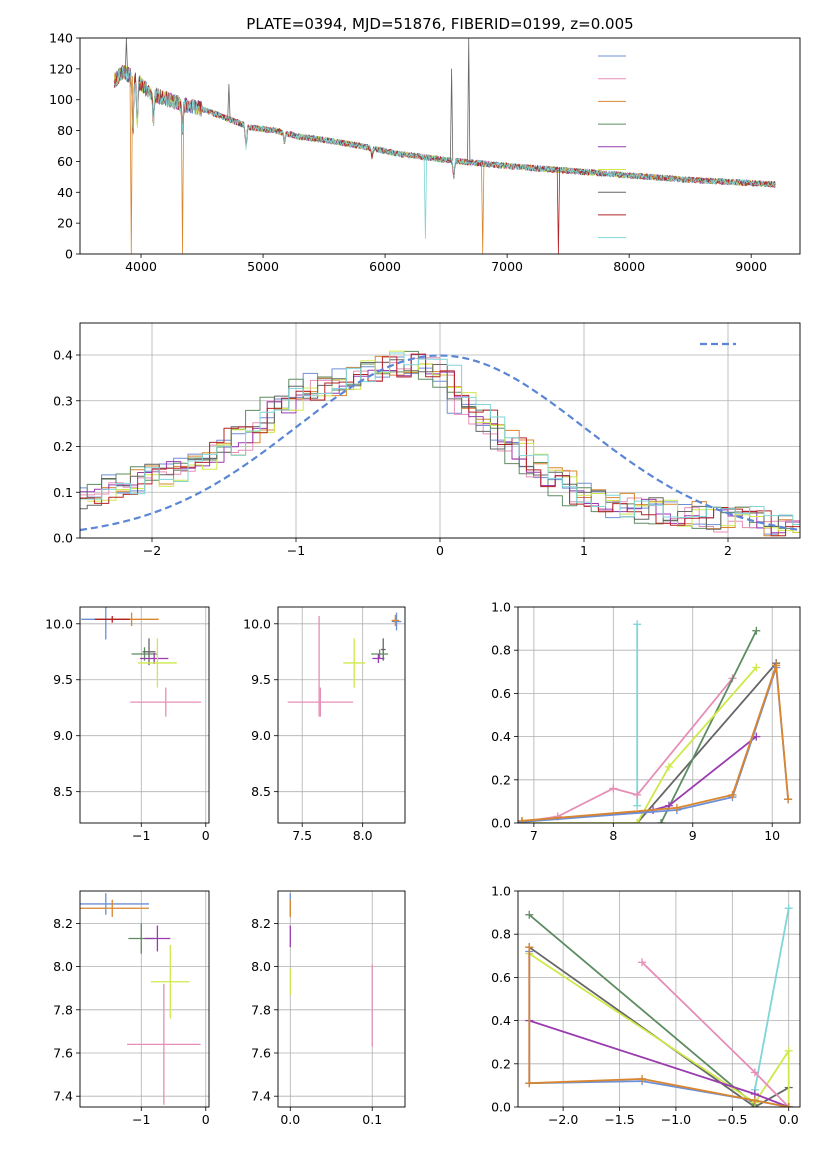 This screenshot has width=819, height=1170. What do you see at coordinates (372, 1119) in the screenshot?
I see `x-tick-label: 0.1` at bounding box center [372, 1119].